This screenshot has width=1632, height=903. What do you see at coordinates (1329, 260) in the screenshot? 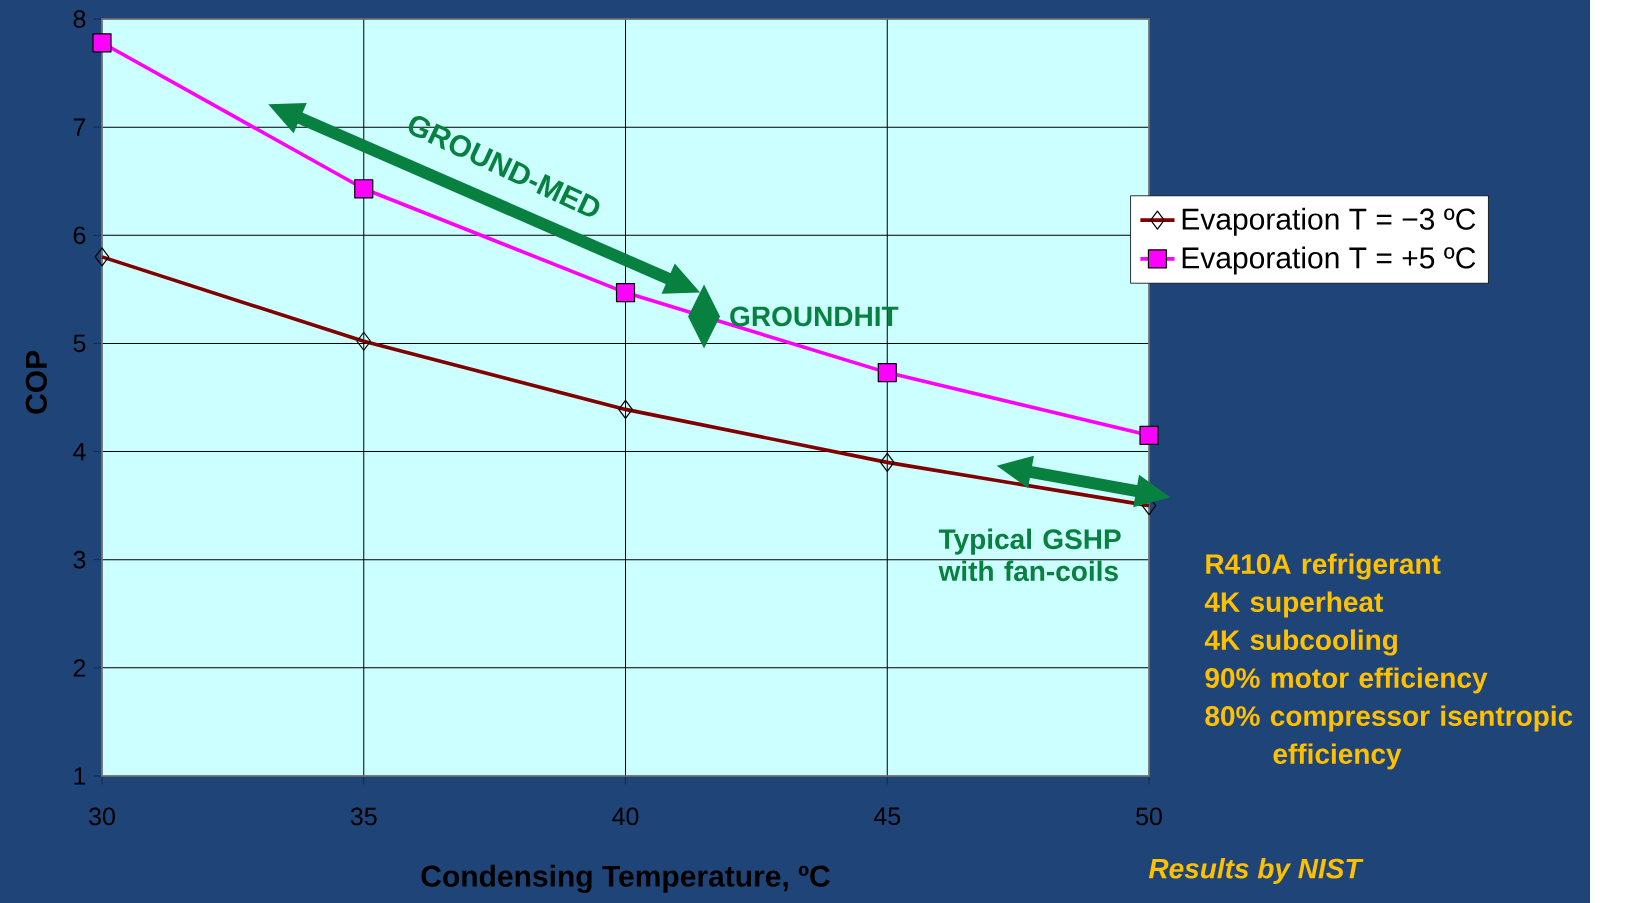
I see `legend-label: Evaporation T = +5 ºC` at bounding box center [1329, 260].